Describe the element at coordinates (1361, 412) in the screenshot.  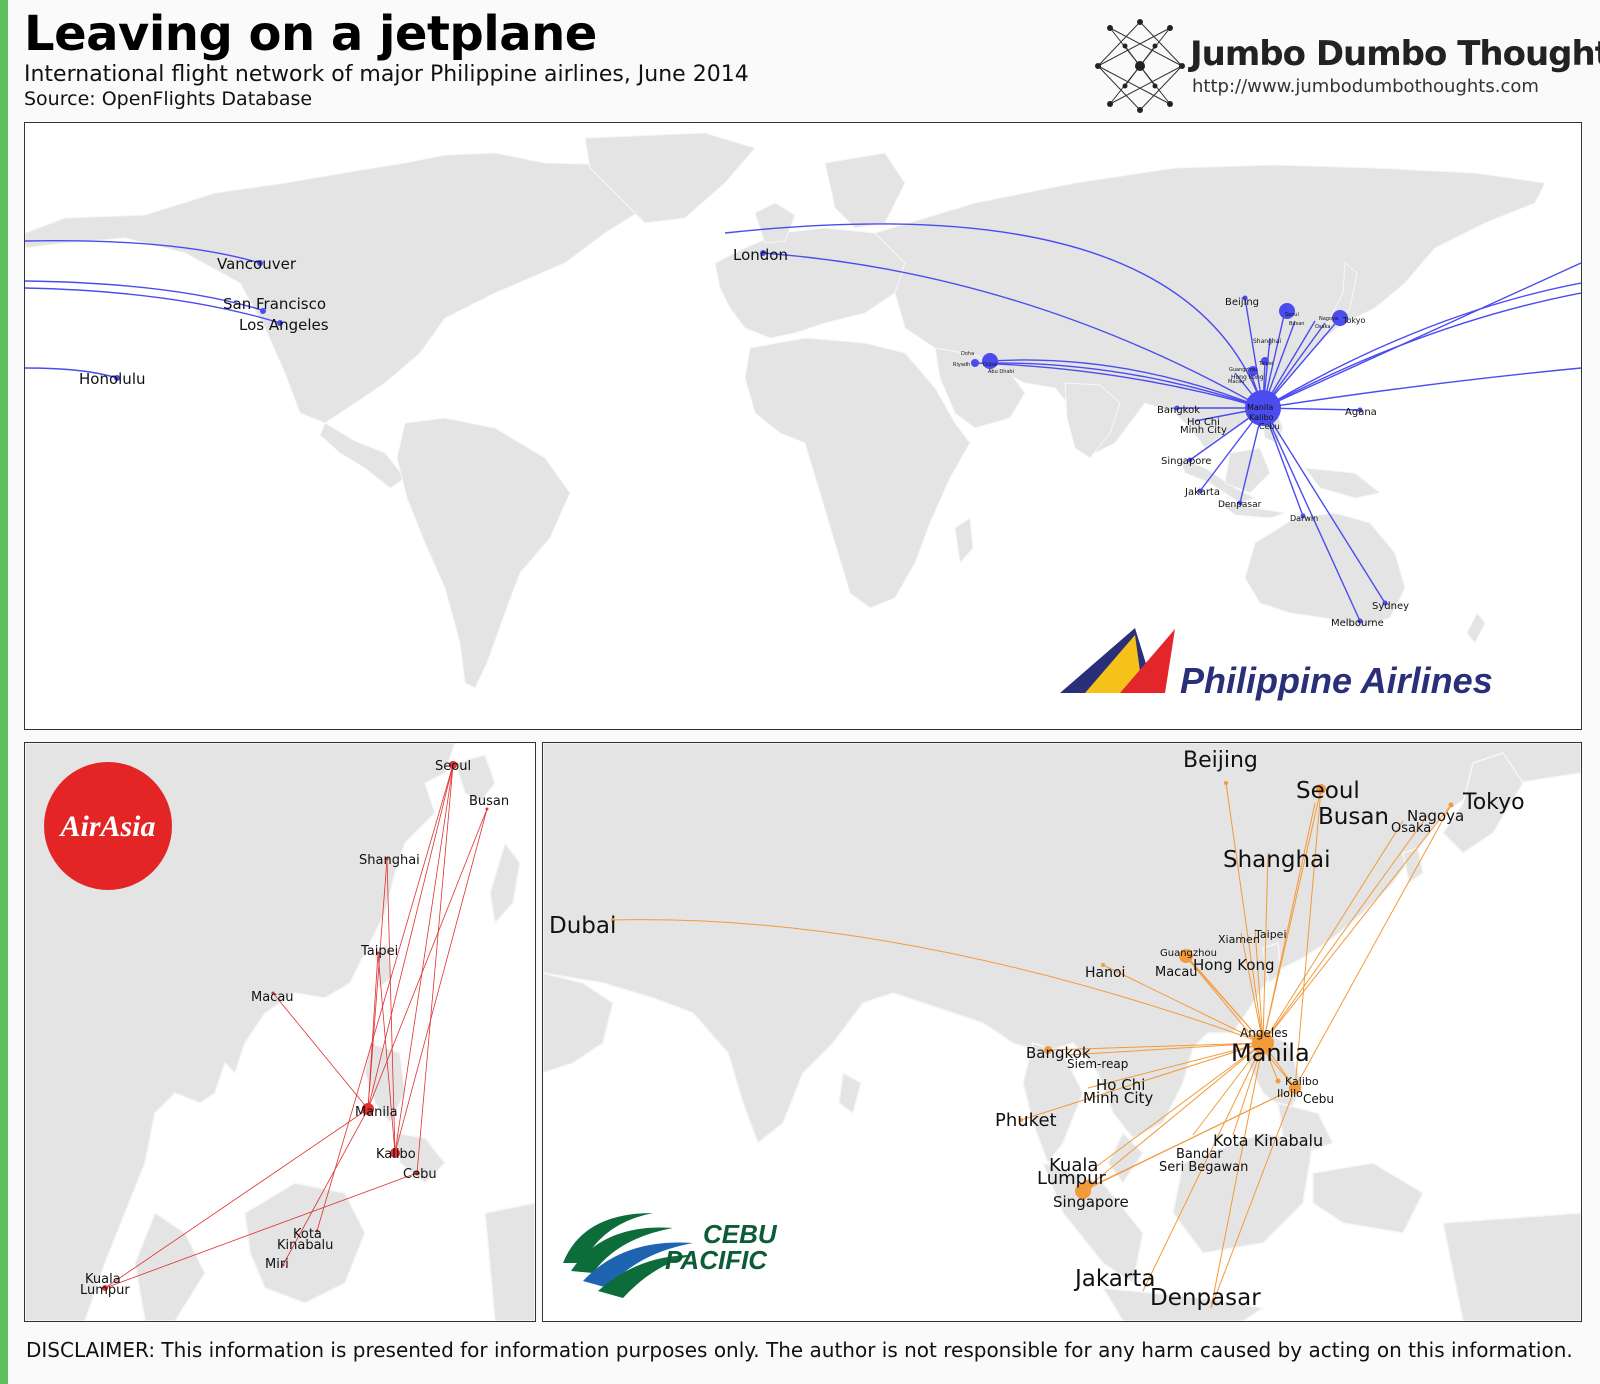
I see `label-agana: Agana` at that location.